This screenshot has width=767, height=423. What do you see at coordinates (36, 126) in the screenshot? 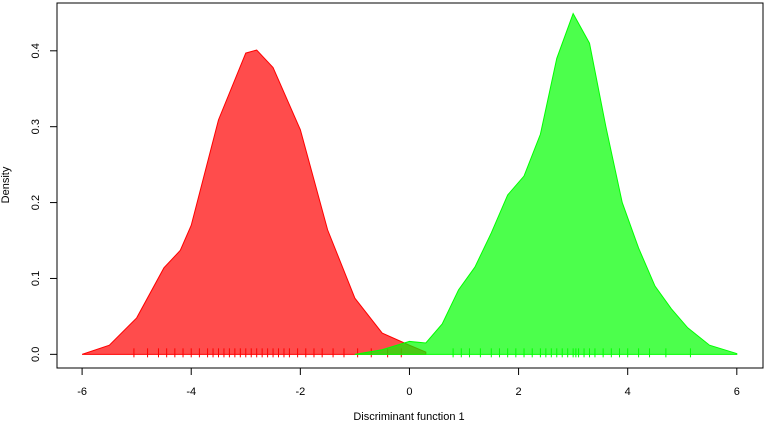
I see `y-tick-label: 0.3` at bounding box center [36, 126].